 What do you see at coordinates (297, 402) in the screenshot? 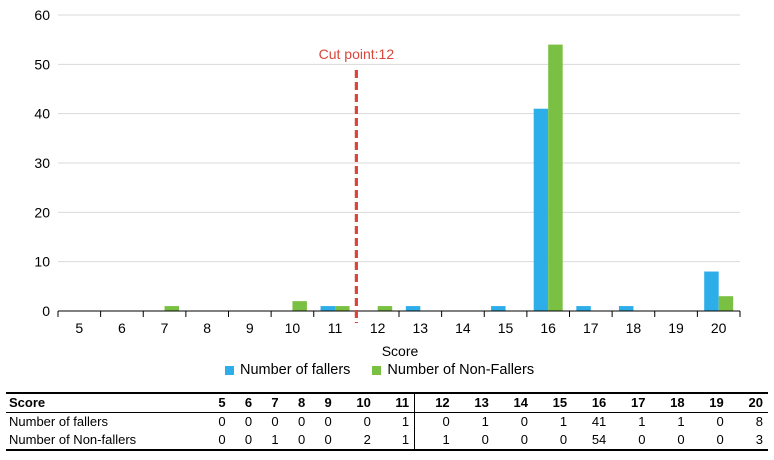
I see `table-header-score: 8` at bounding box center [297, 402].